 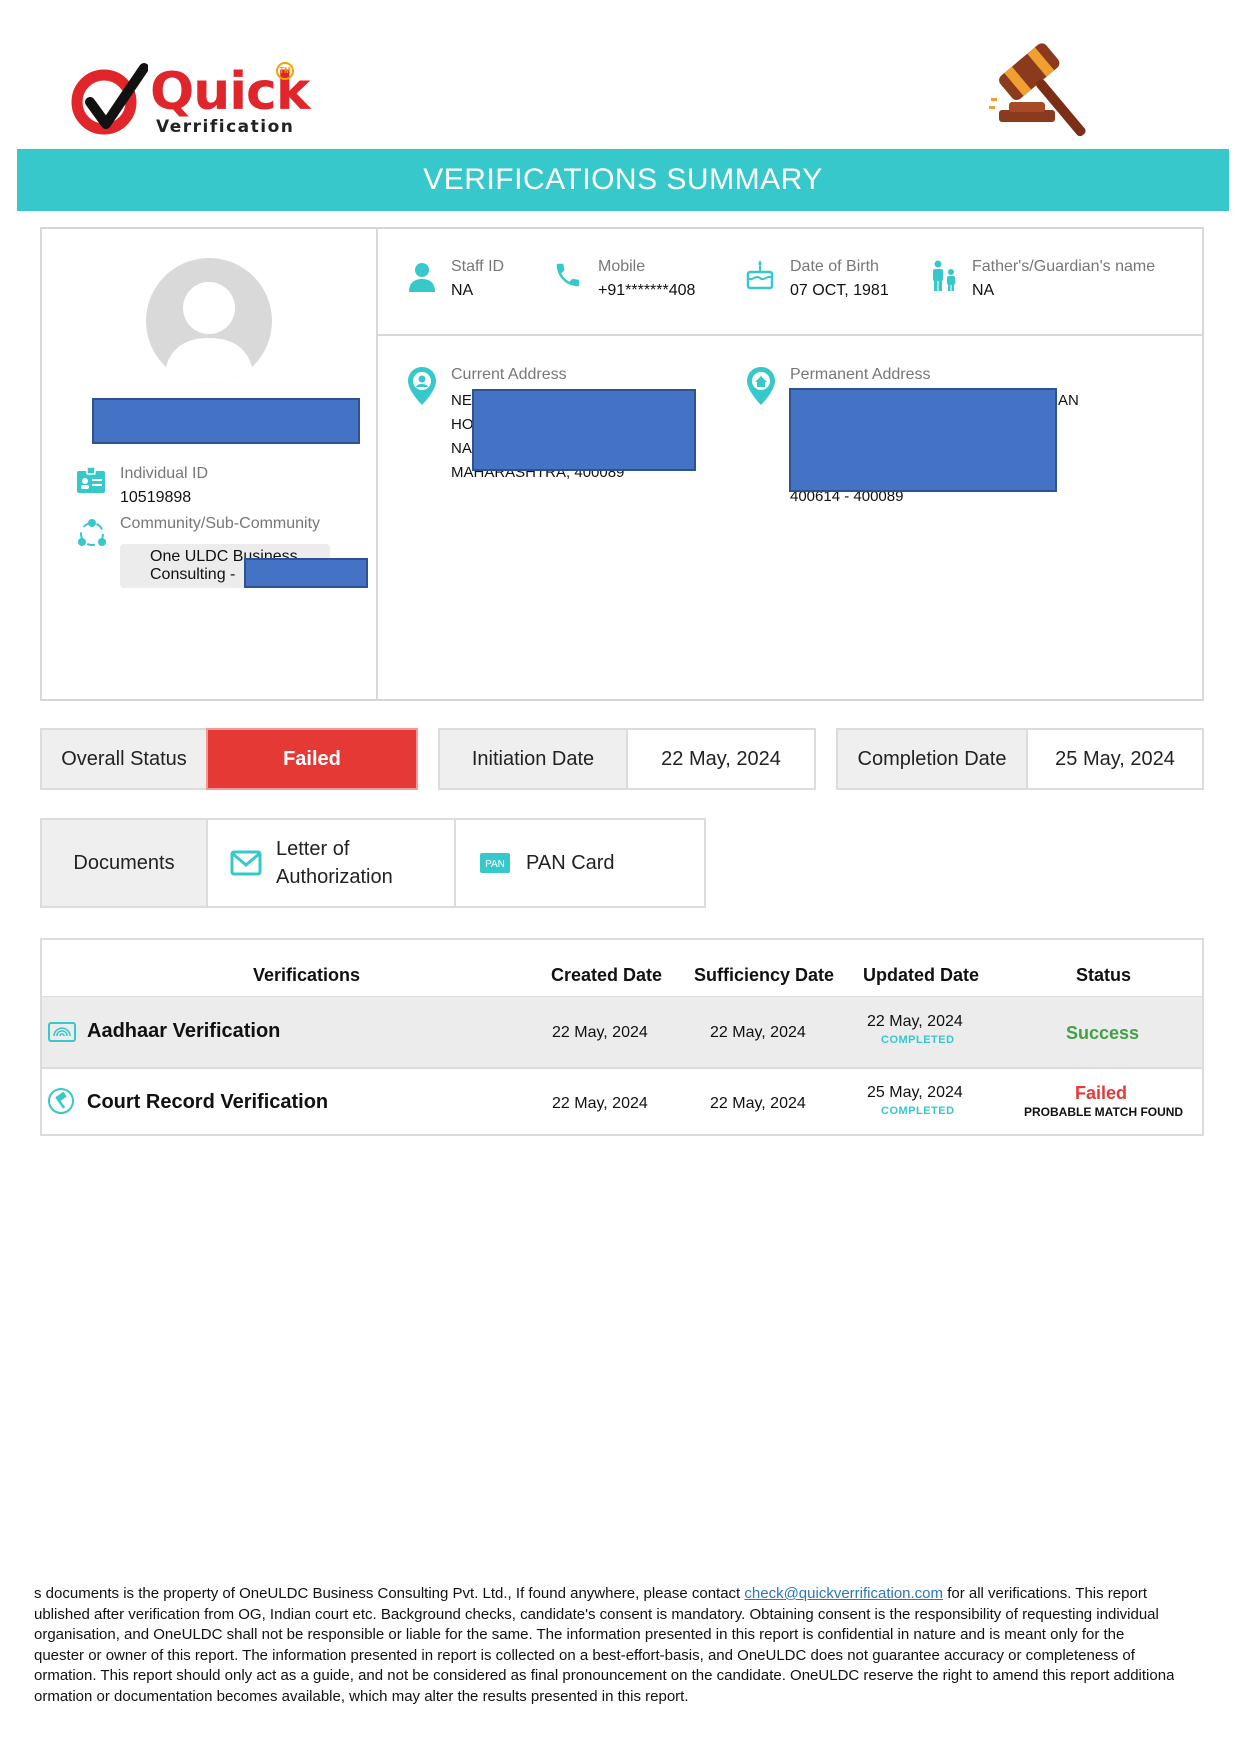 I want to click on page-title-banner: VERIFICATIONS SUMMARY, so click(x=623, y=180).